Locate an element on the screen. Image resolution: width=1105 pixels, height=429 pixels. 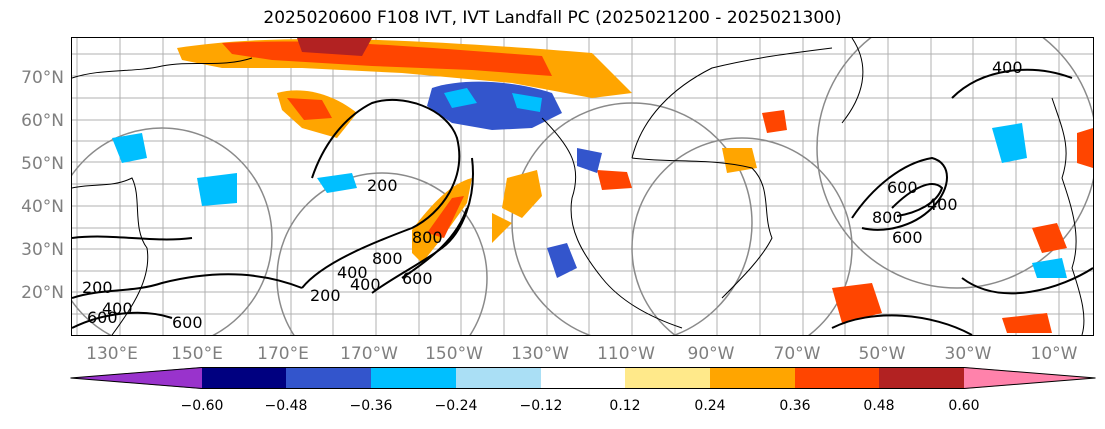
lon-label: 130°E is located at coordinates (112, 354).